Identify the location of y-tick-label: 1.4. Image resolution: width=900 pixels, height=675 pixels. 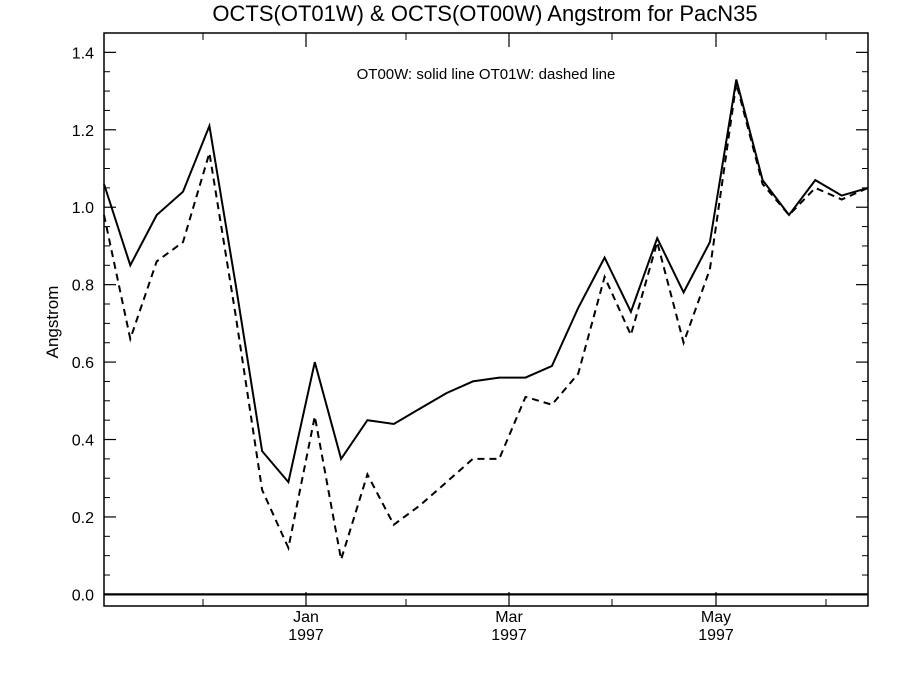
(83, 53).